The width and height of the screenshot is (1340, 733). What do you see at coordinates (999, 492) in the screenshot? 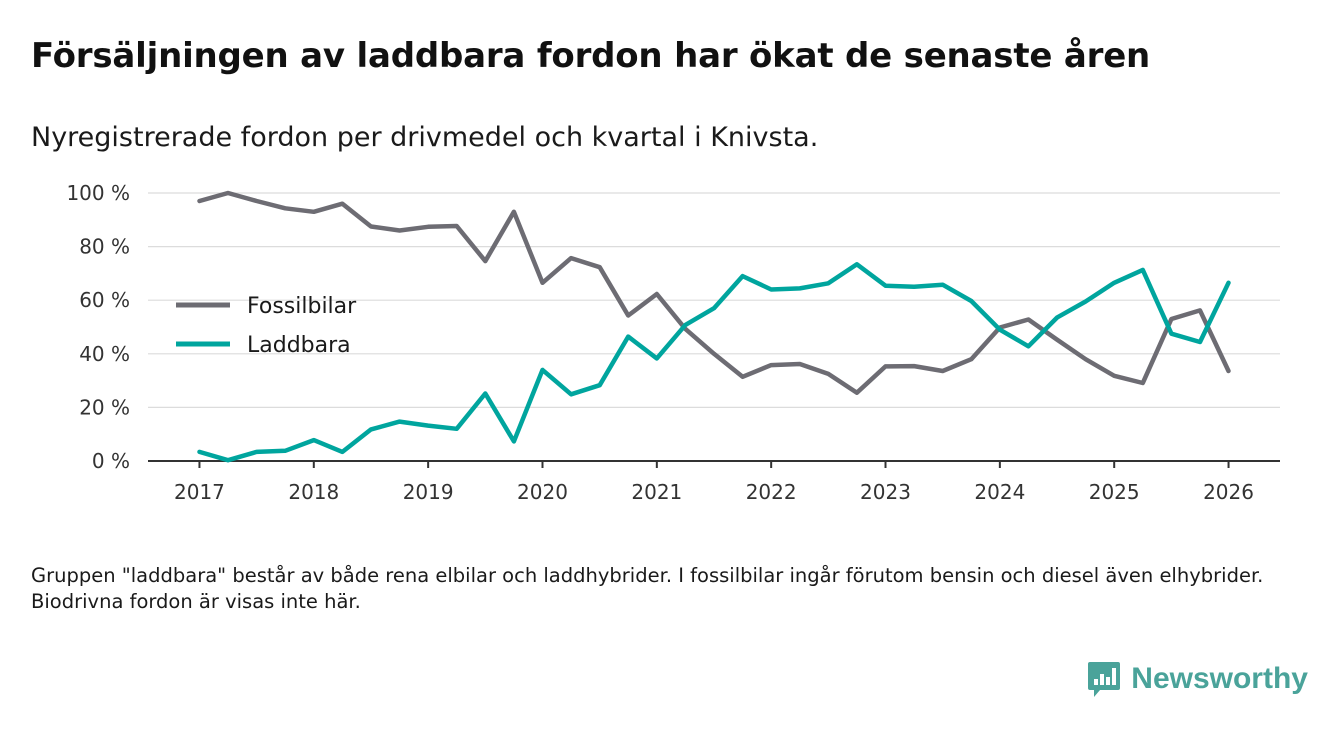
I see `x-tick-label: 2024` at bounding box center [999, 492].